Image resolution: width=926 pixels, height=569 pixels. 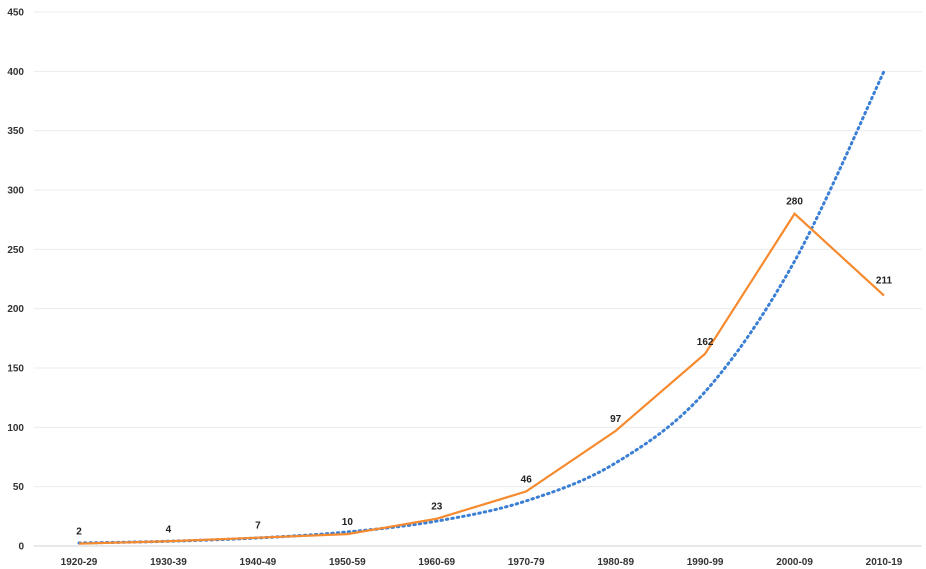 I want to click on y-tick-label: 450, so click(x=15, y=13).